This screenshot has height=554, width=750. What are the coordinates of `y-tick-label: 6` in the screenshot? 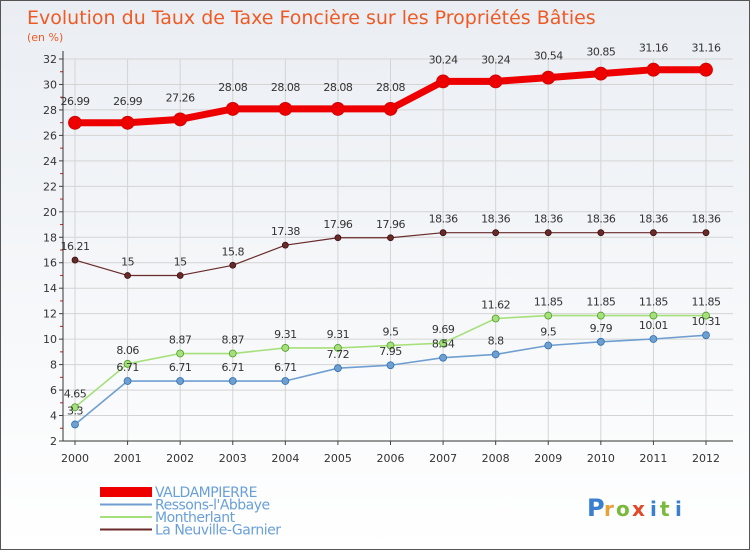 It's located at (53, 390).